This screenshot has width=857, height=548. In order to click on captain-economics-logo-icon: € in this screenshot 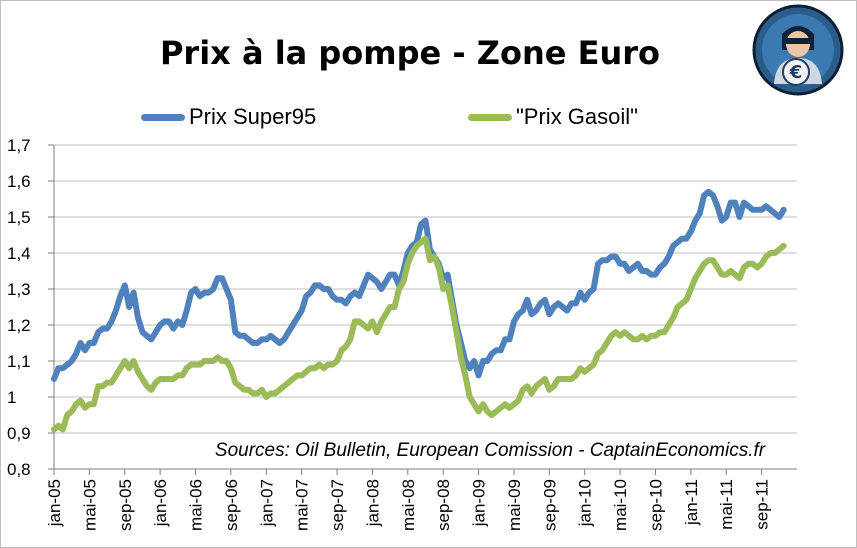, I will do `click(798, 50)`.